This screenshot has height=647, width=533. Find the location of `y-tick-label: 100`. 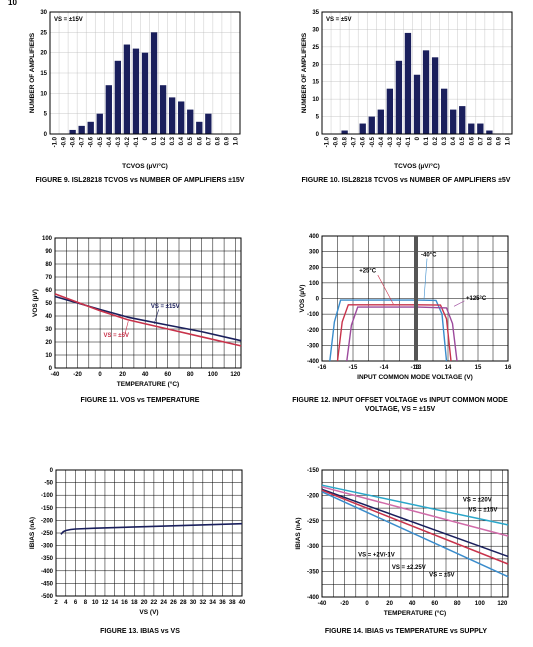

y-tick-label: 100 is located at coordinates (47, 239).